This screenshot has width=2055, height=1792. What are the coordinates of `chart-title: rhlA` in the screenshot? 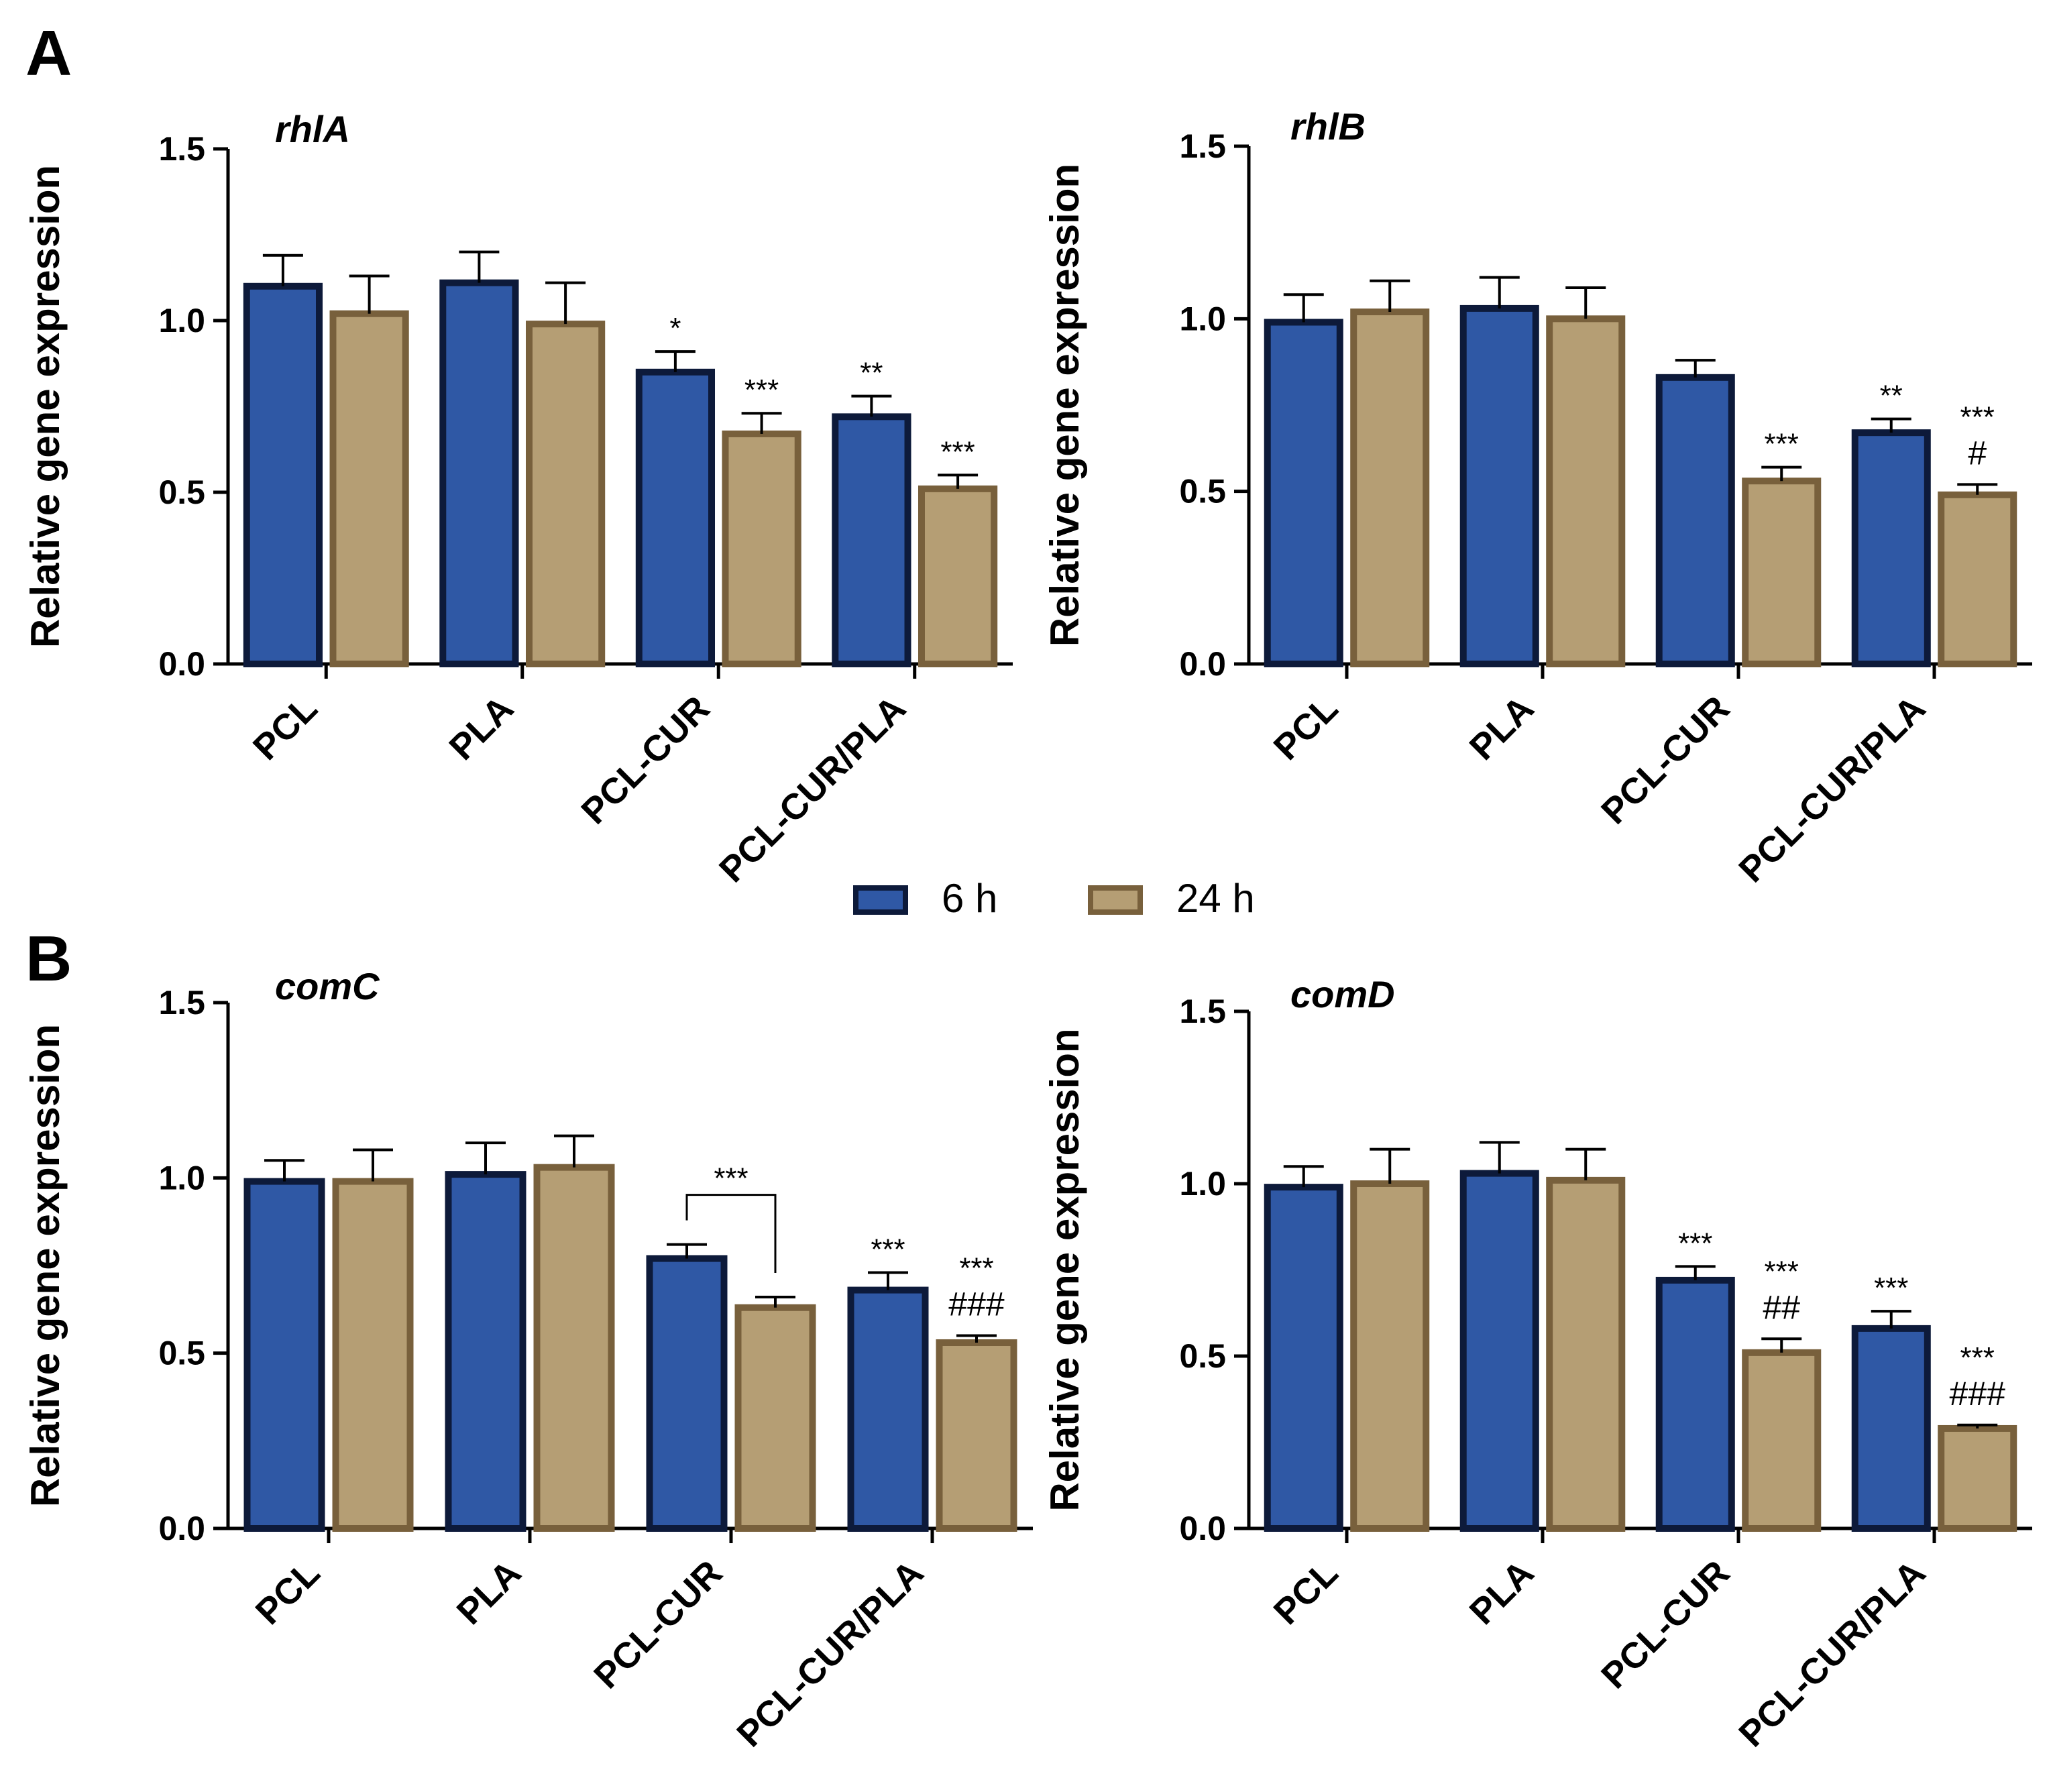 It's located at (312, 129).